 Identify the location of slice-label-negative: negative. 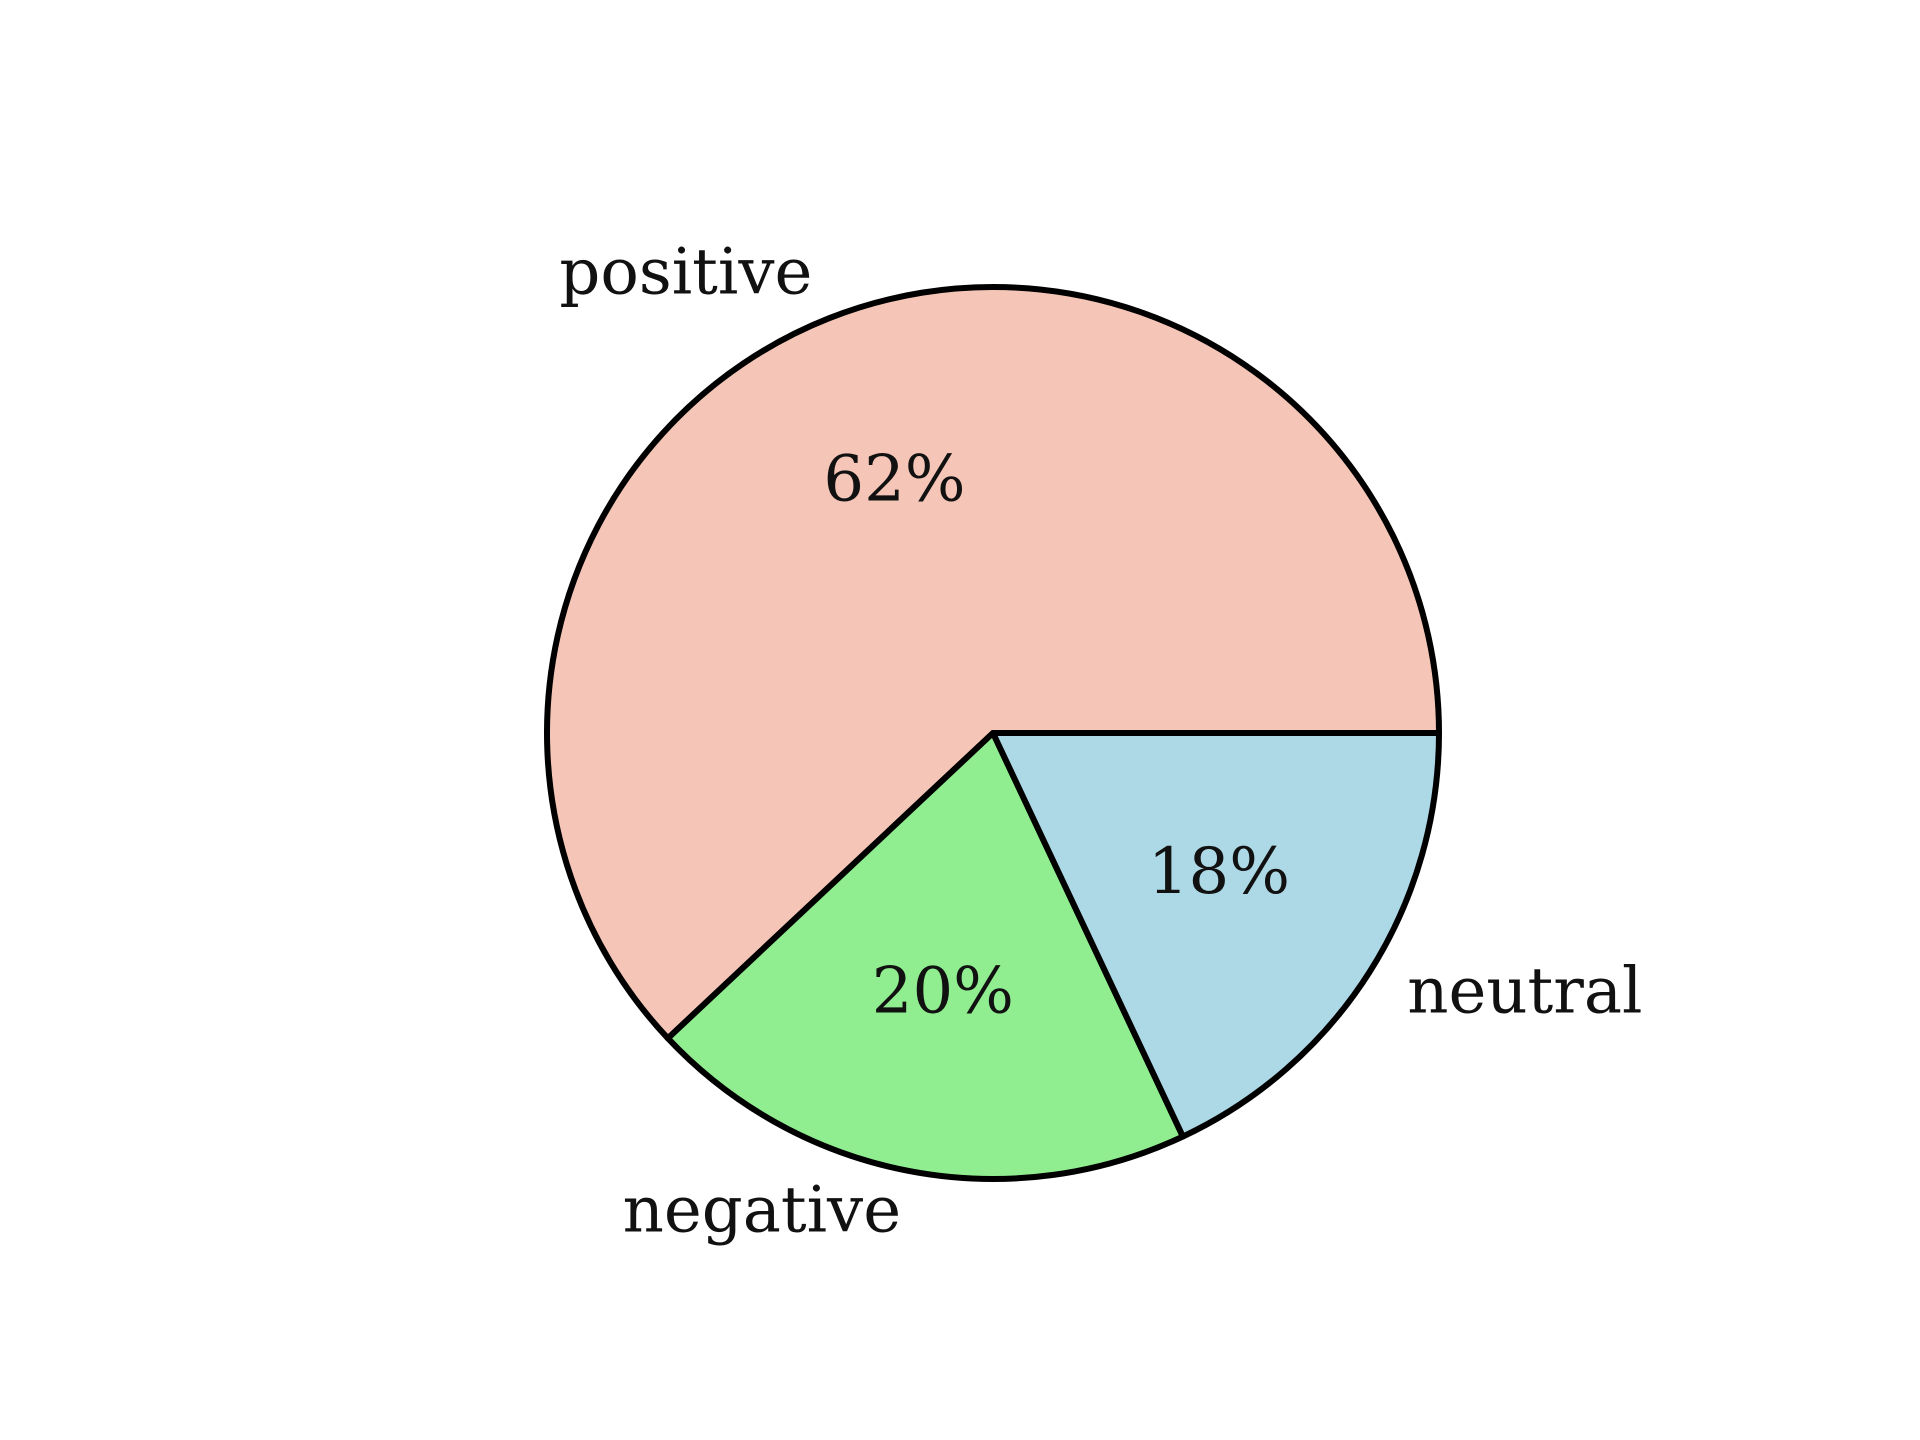
(762, 1210).